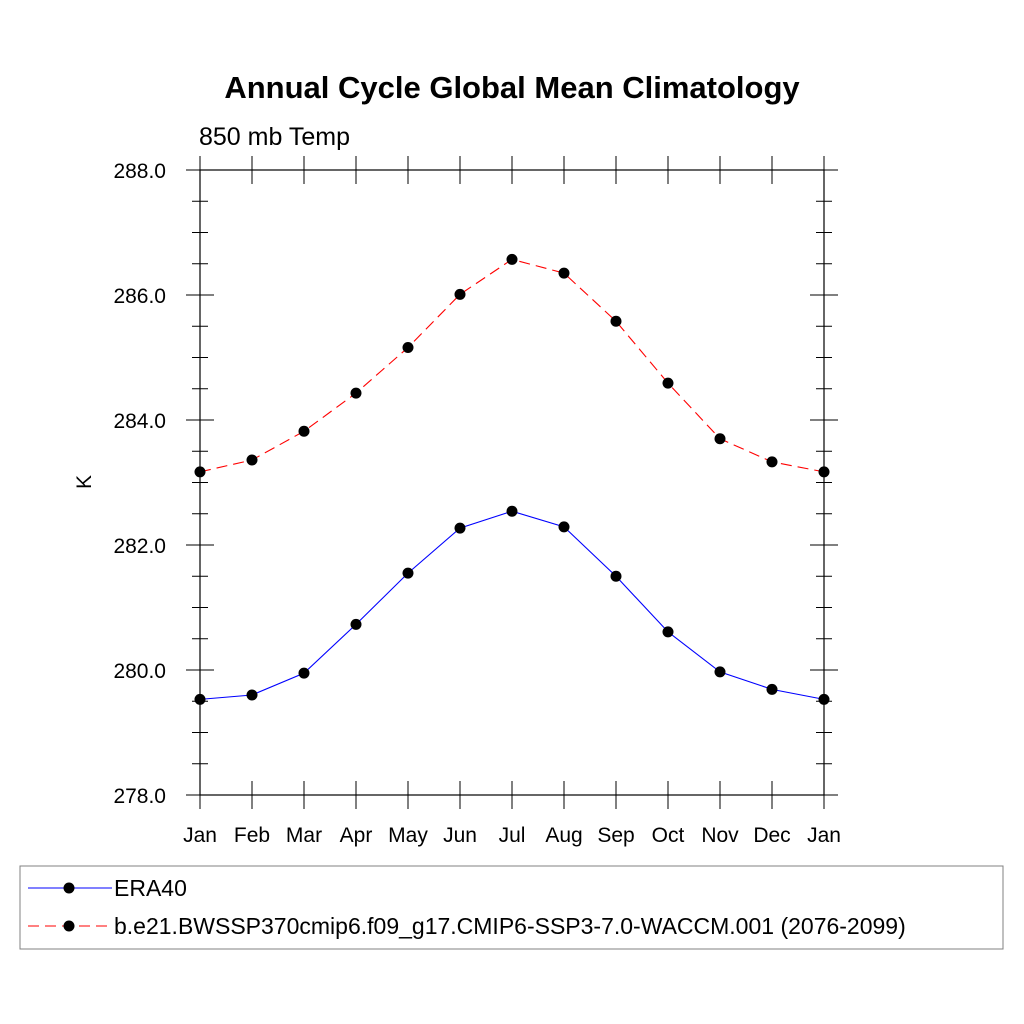  Describe the element at coordinates (139, 171) in the screenshot. I see `y-tick-label: 288.0` at that location.